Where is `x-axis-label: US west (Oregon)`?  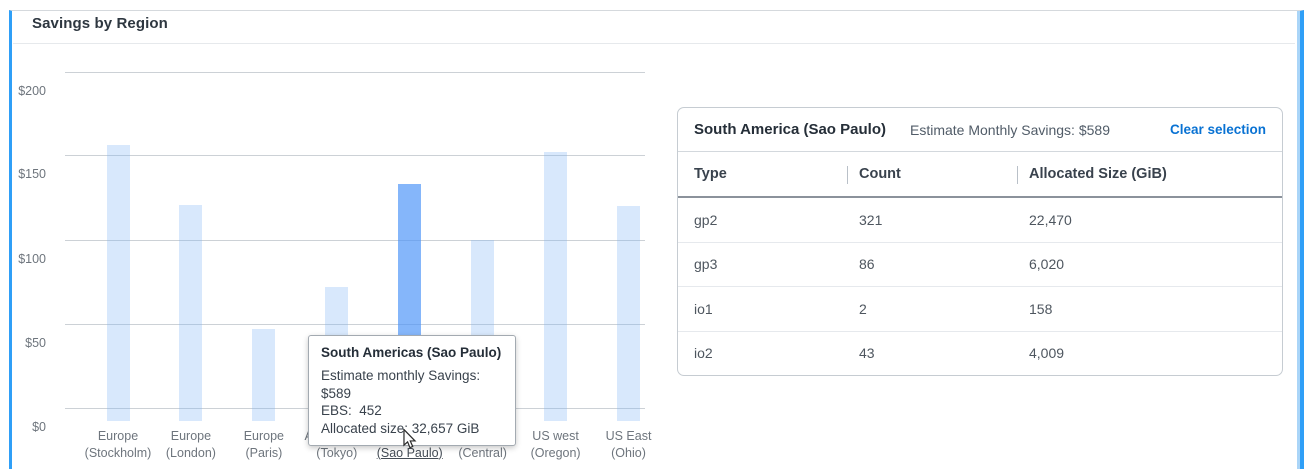 x-axis-label: US west (Oregon) is located at coordinates (556, 444).